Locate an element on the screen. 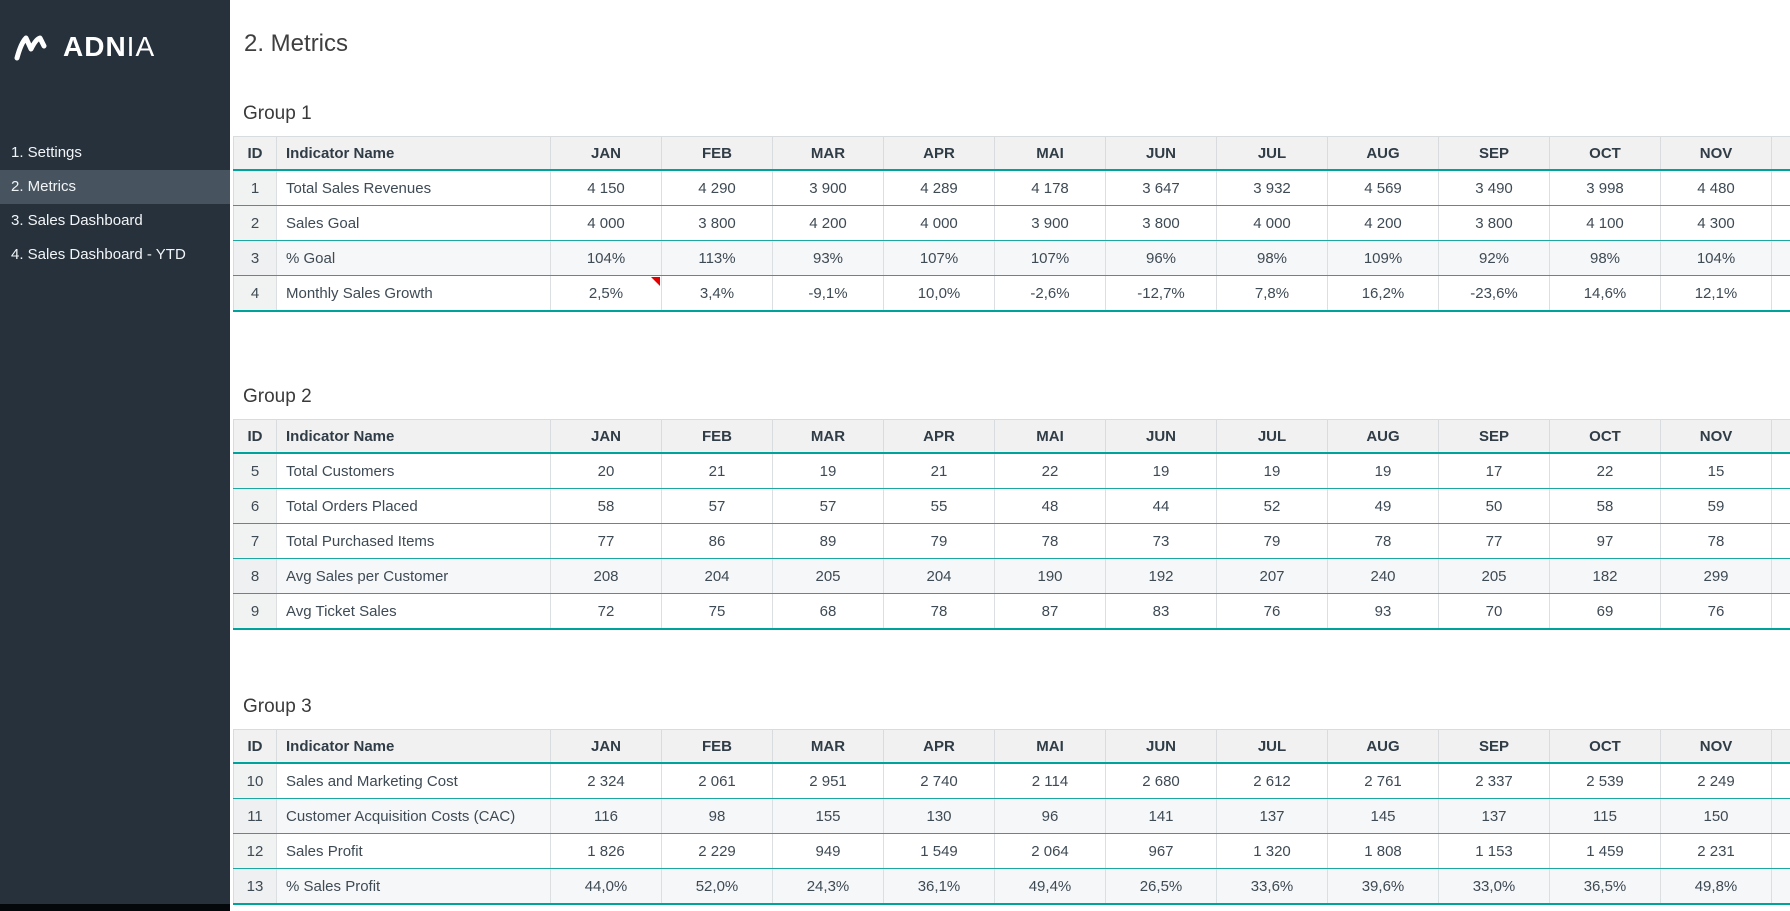  column-header-apr: APR is located at coordinates (939, 153).